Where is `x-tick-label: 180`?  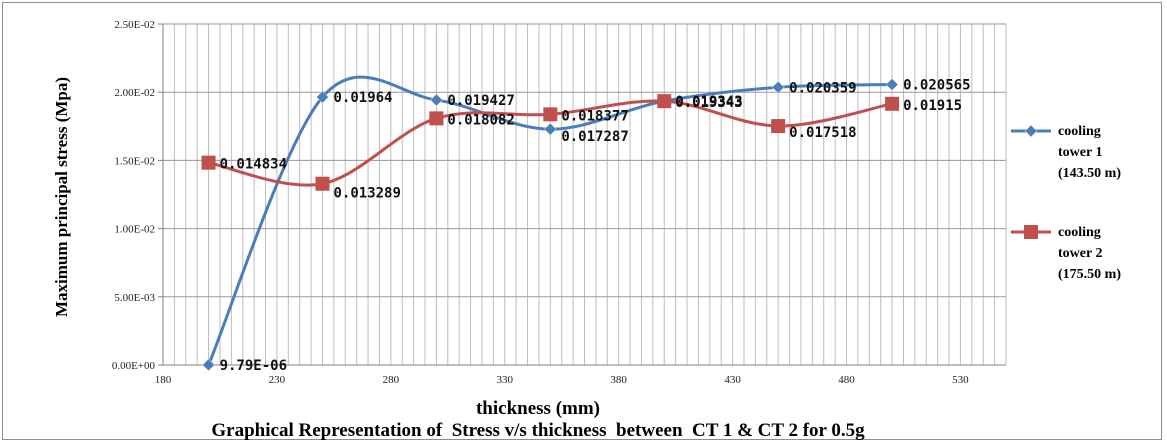 x-tick-label: 180 is located at coordinates (163, 380).